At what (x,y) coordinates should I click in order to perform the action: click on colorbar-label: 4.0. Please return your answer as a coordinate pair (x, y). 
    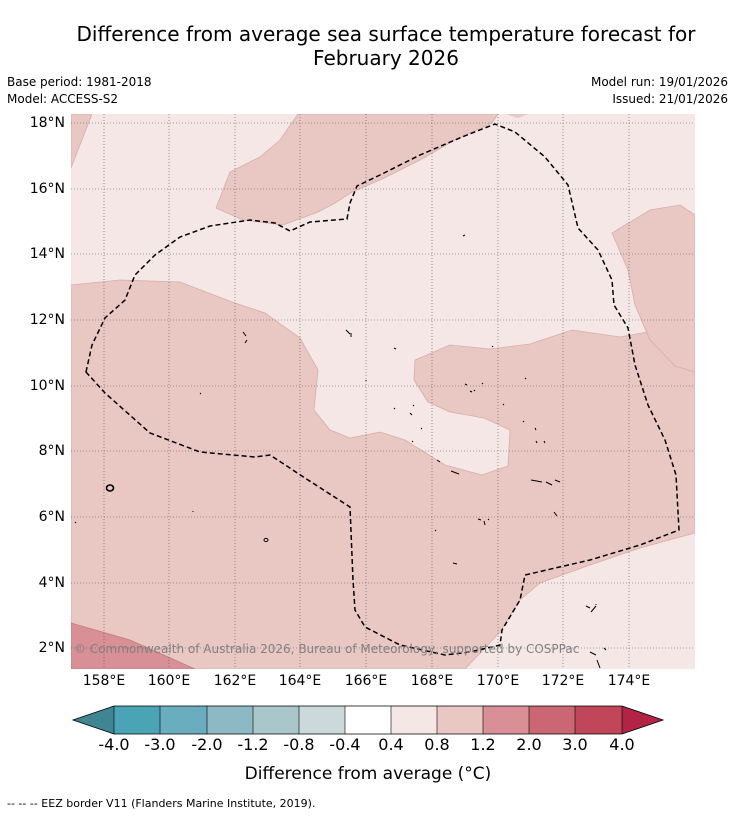
    Looking at the image, I should click on (622, 744).